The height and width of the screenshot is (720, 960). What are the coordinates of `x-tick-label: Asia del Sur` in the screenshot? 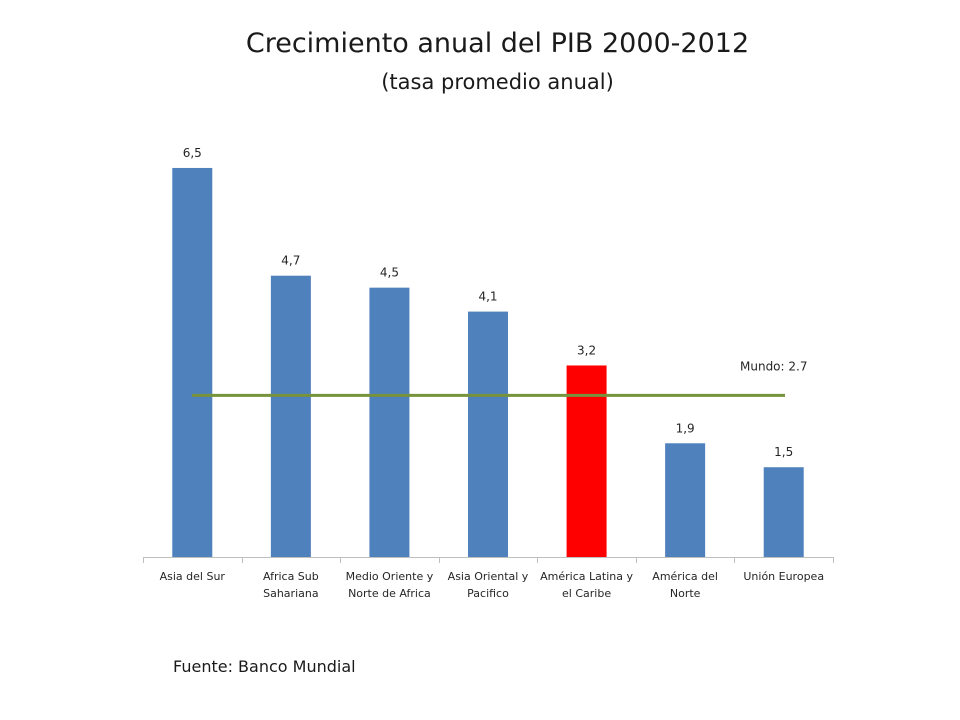 It's located at (193, 576).